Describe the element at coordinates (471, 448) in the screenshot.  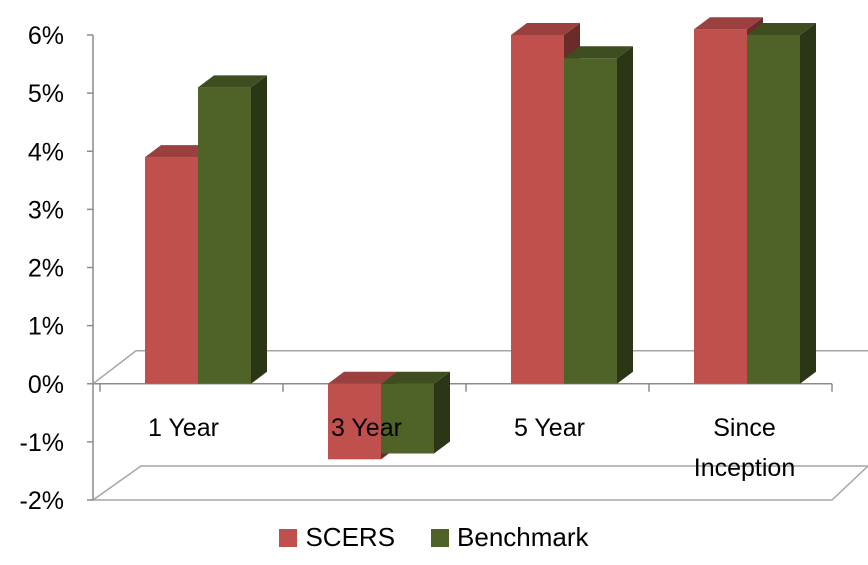
I see `category-labels: 1 Year 3 Year 5 Year Since Inception` at that location.